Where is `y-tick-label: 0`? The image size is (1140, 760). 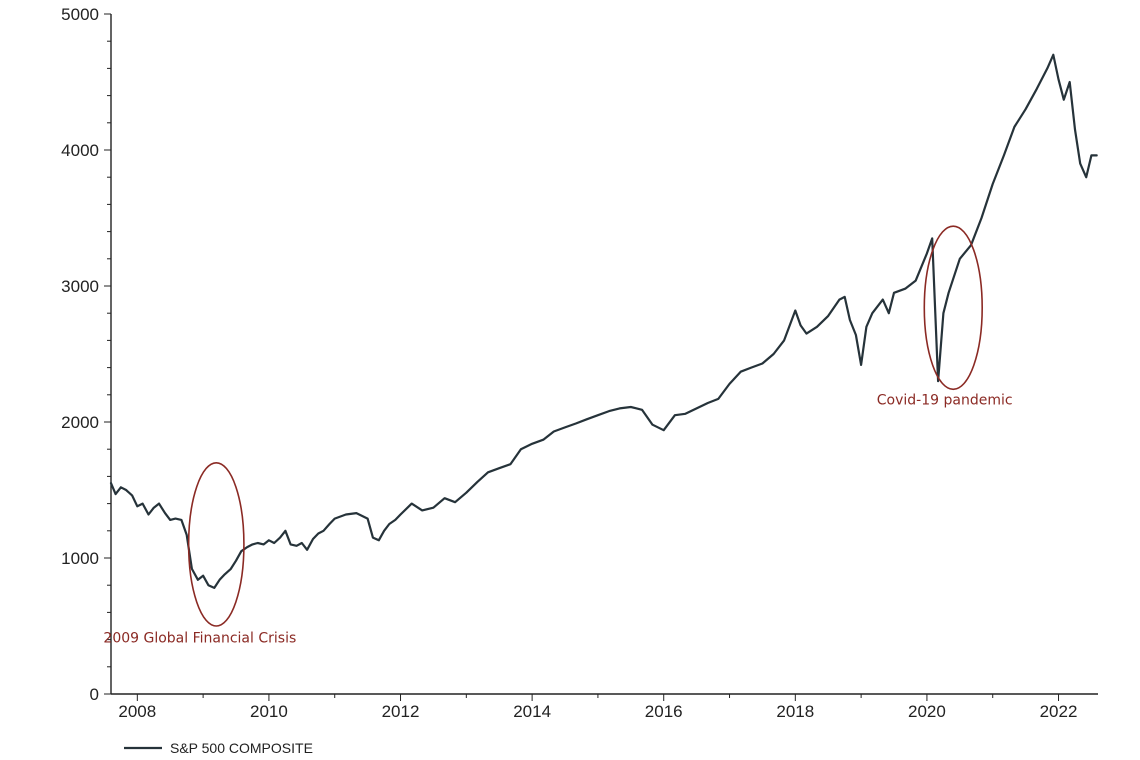 y-tick-label: 0 is located at coordinates (94, 694).